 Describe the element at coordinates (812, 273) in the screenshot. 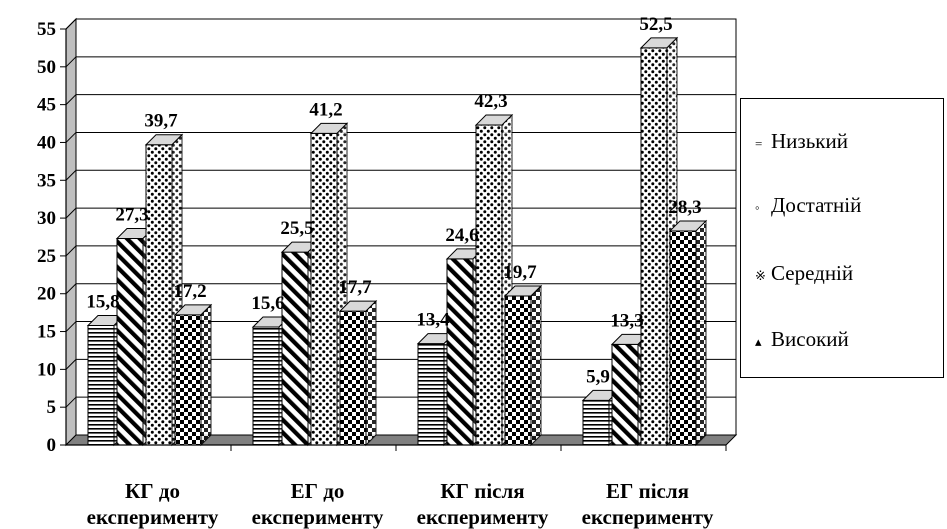

I see `legend-label-medium: Середній` at that location.